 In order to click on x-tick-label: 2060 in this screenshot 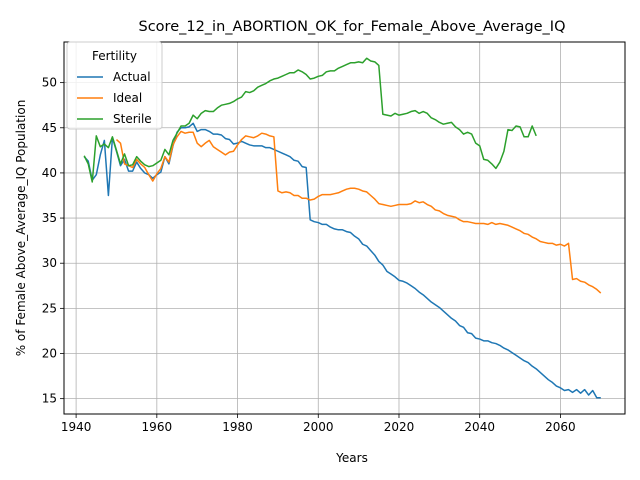, I will do `click(560, 427)`.